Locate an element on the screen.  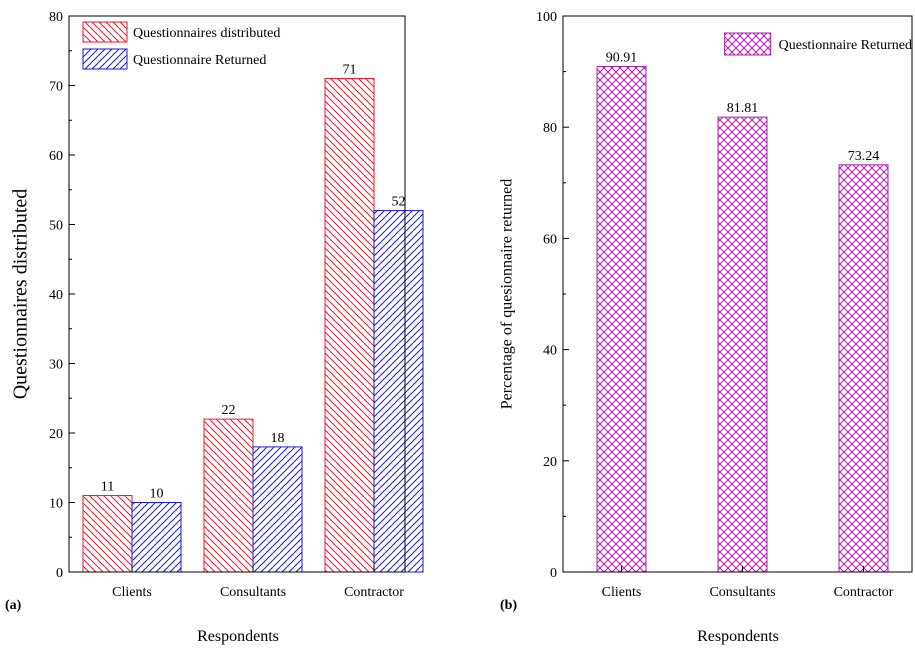
bar-a-clients-s1 is located at coordinates (156, 537).